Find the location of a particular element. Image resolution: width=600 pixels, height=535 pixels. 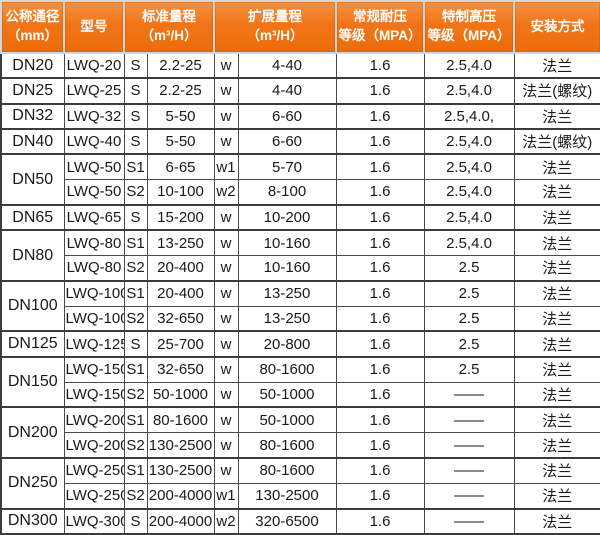

header-standard-pressure: 常规耐压 等级（MPA） is located at coordinates (380, 27).